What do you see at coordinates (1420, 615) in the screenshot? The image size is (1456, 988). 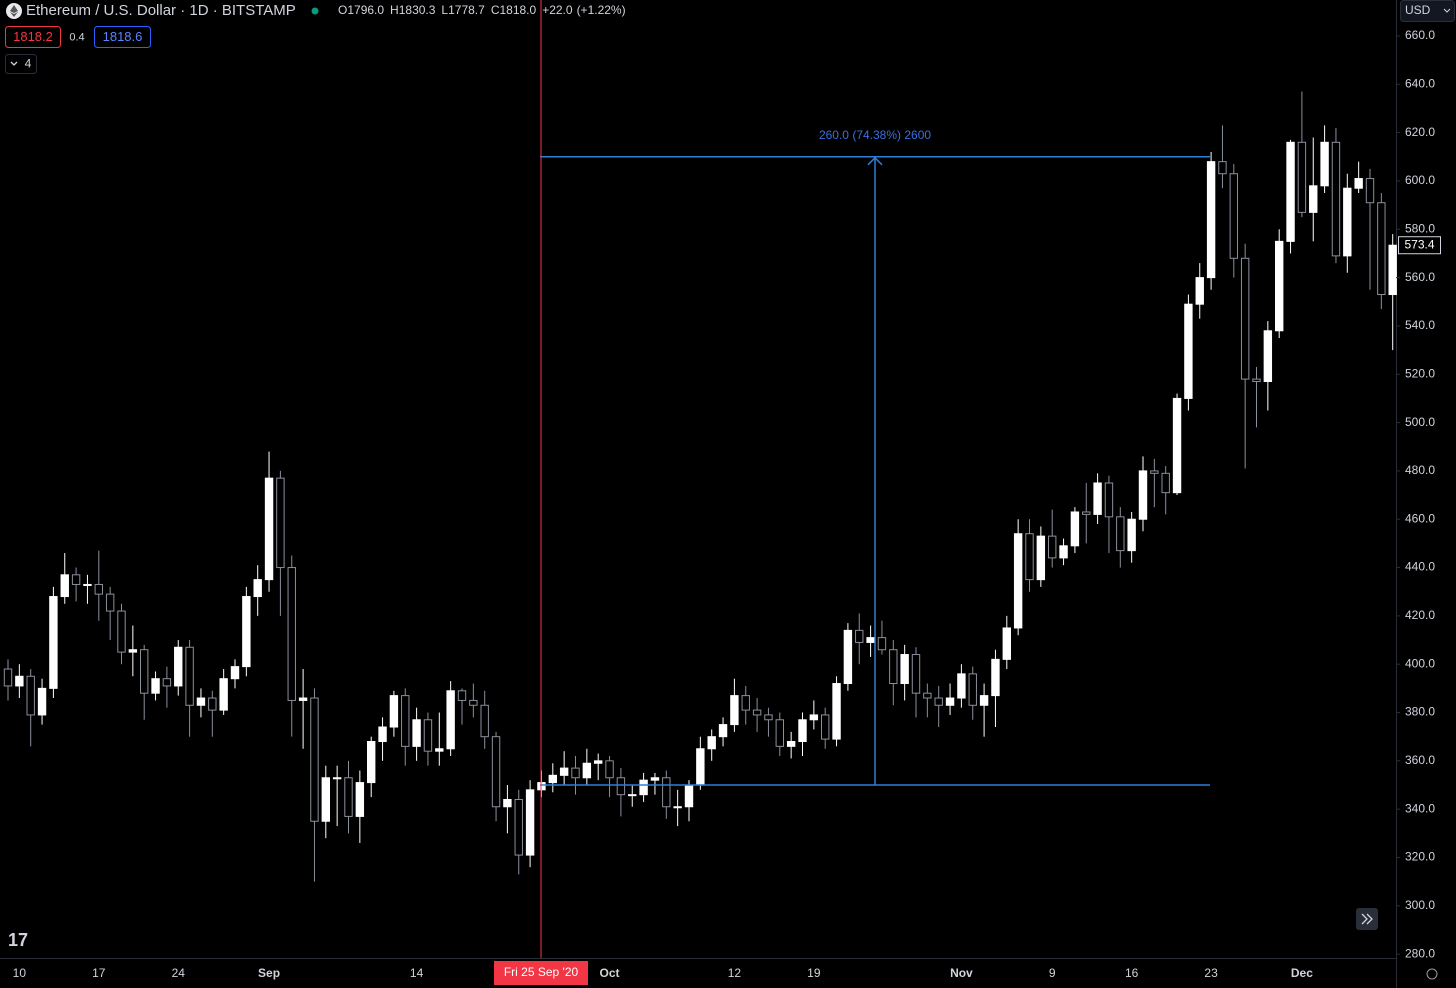 I see `y-tick-label: 420.0` at bounding box center [1420, 615].